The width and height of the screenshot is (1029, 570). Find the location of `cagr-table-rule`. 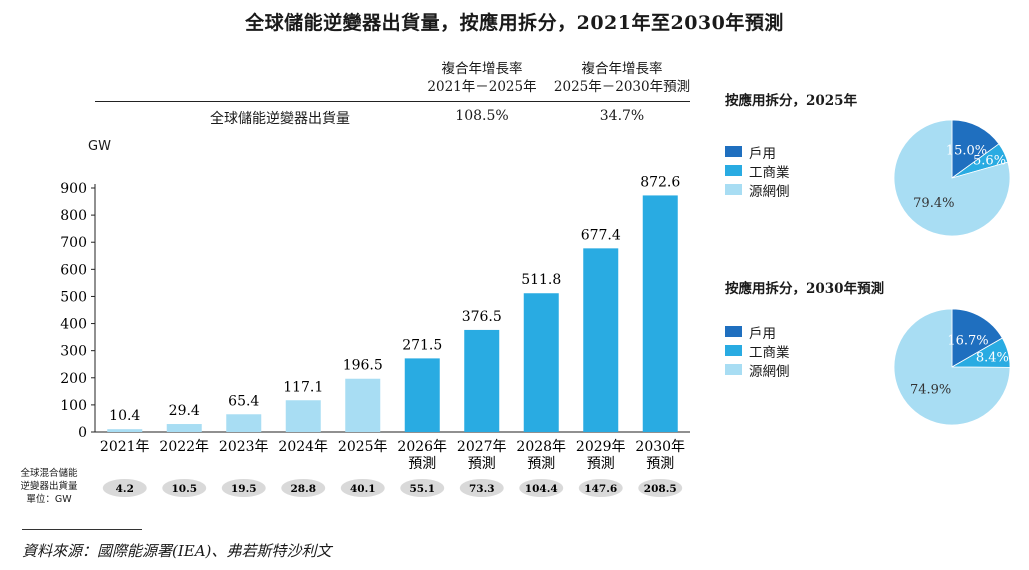

cagr-table-rule is located at coordinates (392, 101).